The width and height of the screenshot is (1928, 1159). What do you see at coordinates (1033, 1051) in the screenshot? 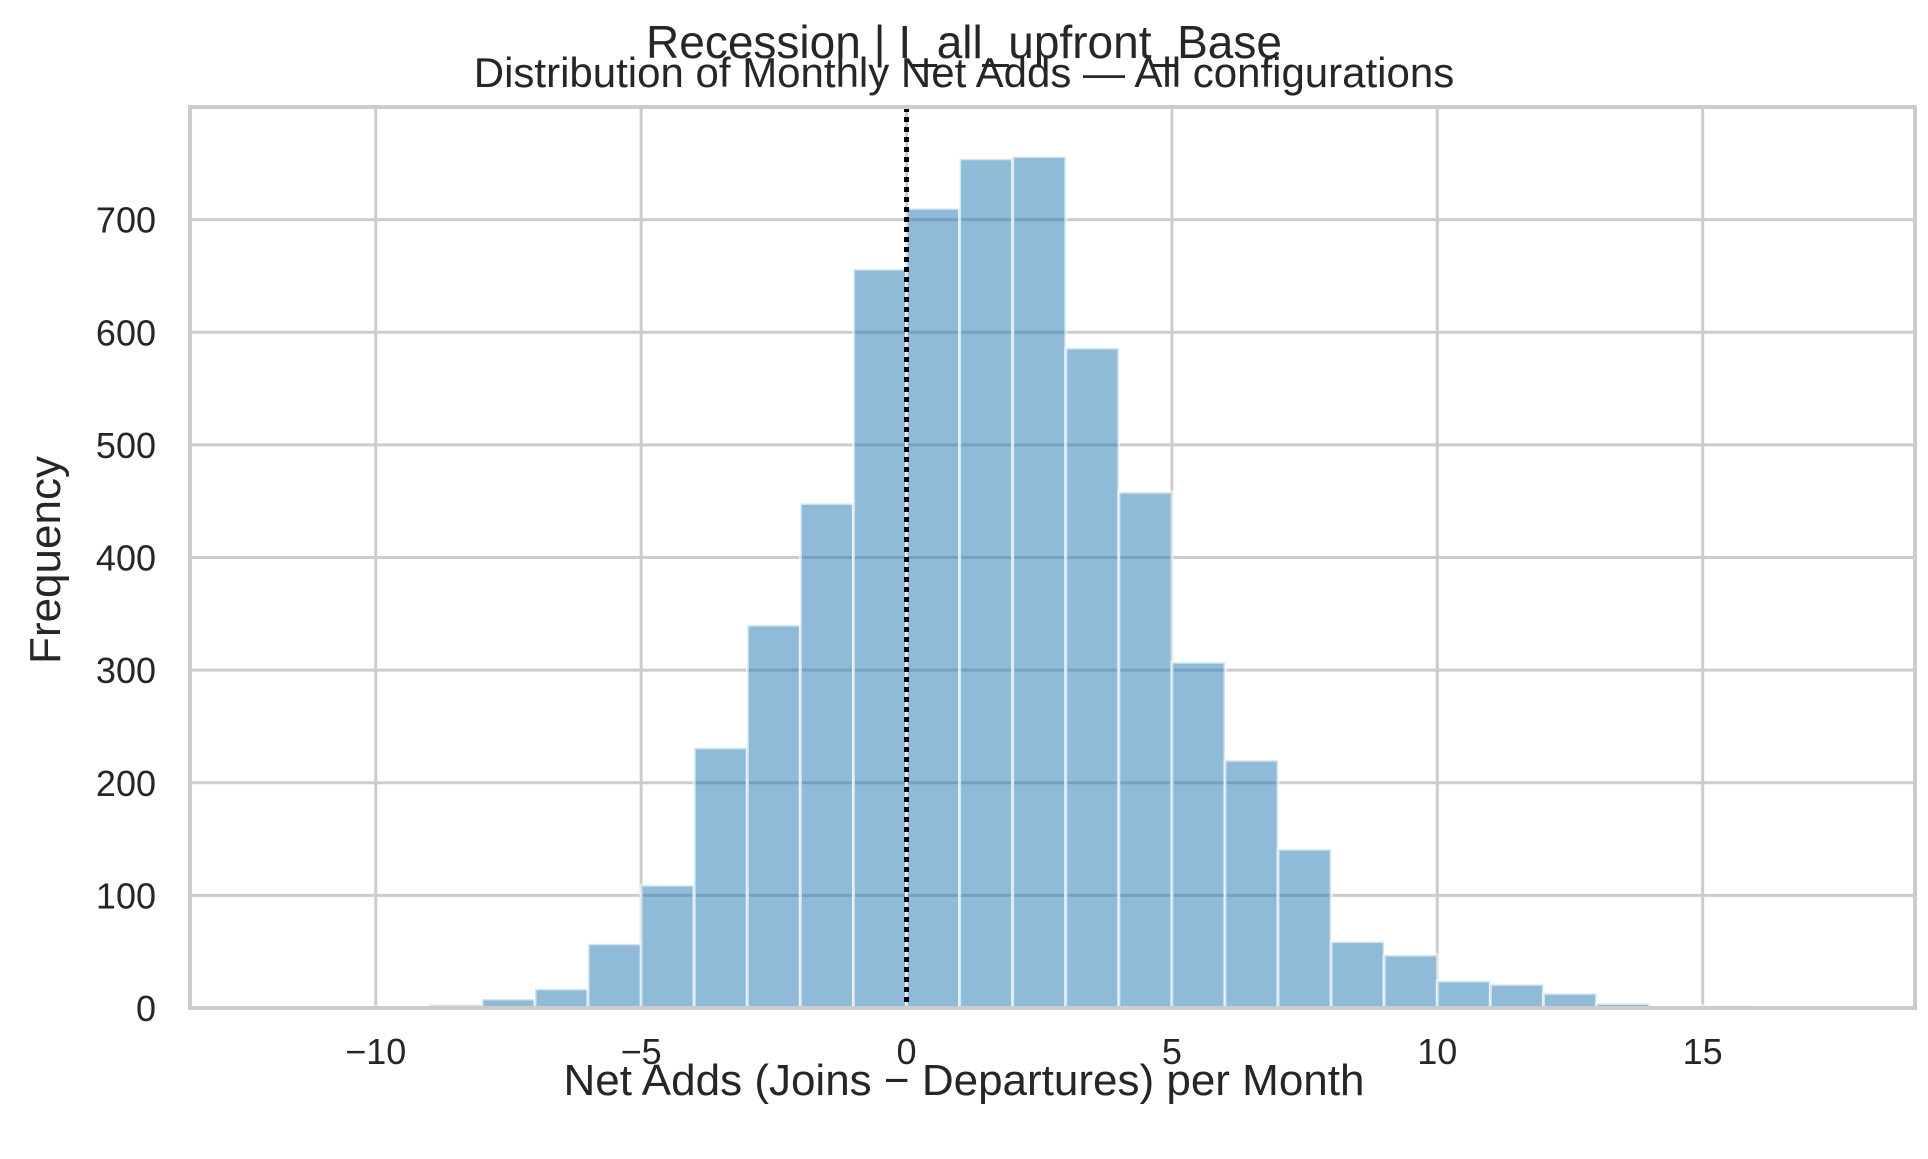
I see `x-axis-ticks: −10 −5 0 5 10 15` at bounding box center [1033, 1051].